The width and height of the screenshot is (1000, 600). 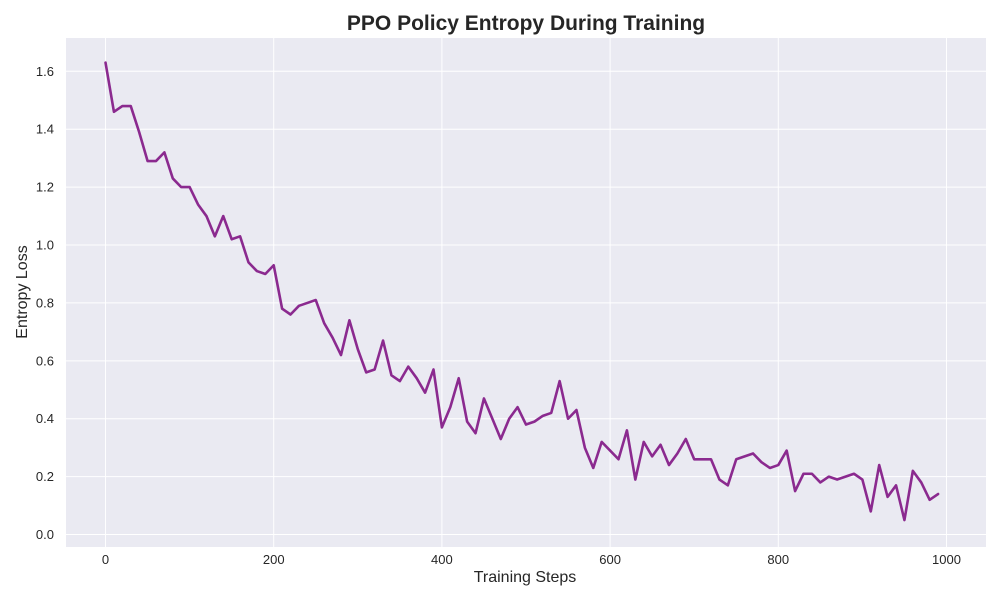 What do you see at coordinates (45, 71) in the screenshot?
I see `y-tick-label: 1.6` at bounding box center [45, 71].